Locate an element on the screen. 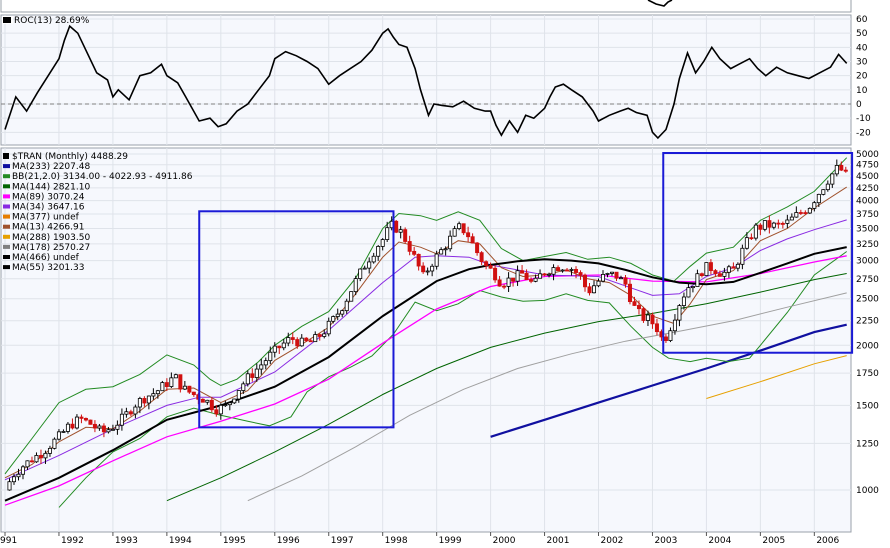  x-tick-label: 2001 is located at coordinates (558, 541).